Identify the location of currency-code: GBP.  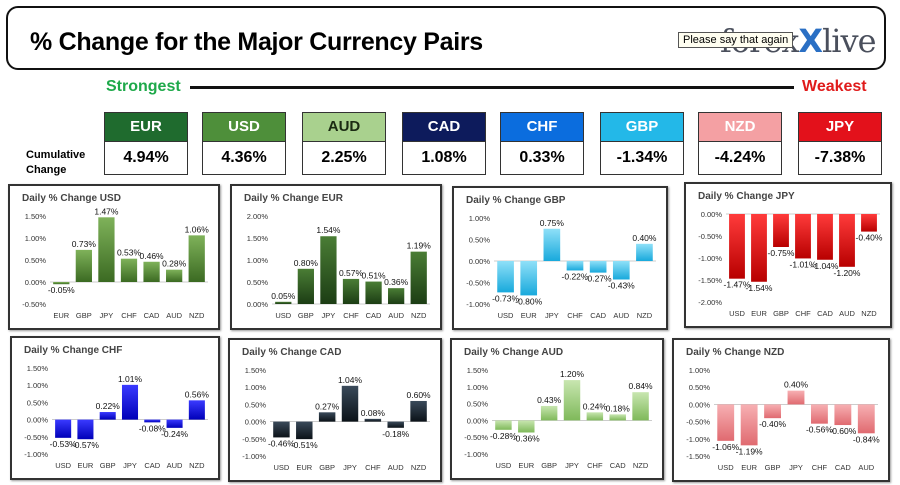
(642, 127).